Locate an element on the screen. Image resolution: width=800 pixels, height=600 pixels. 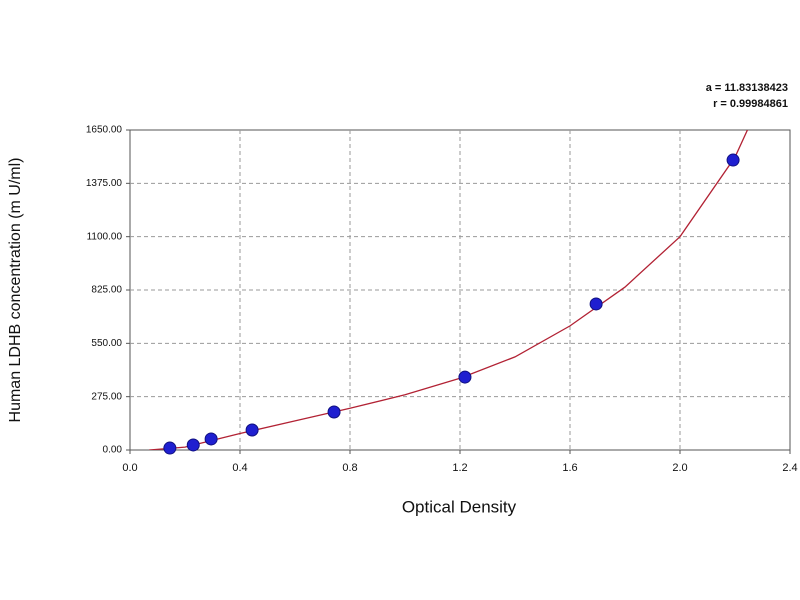
x-tick-label: 0.4 is located at coordinates (239, 468).